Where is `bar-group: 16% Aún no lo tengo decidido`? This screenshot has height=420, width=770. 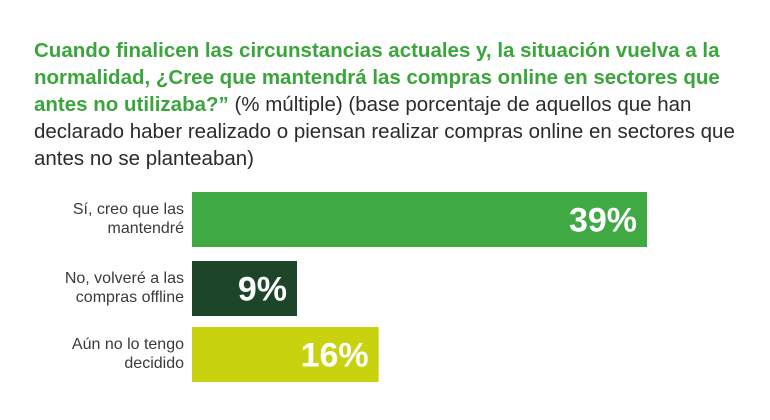
bar-group: 16% Aún no lo tengo decidido is located at coordinates (225, 354).